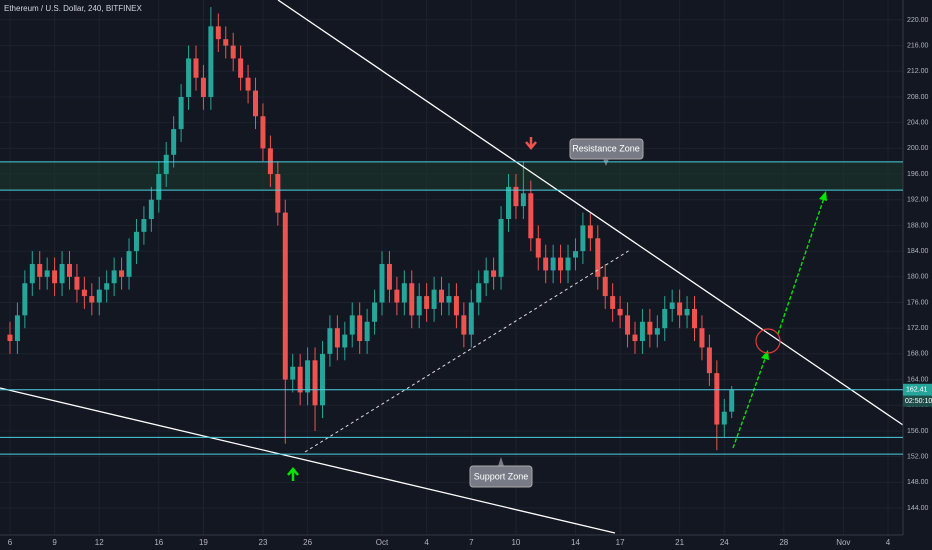  I want to click on countdown-tag, so click(917, 401).